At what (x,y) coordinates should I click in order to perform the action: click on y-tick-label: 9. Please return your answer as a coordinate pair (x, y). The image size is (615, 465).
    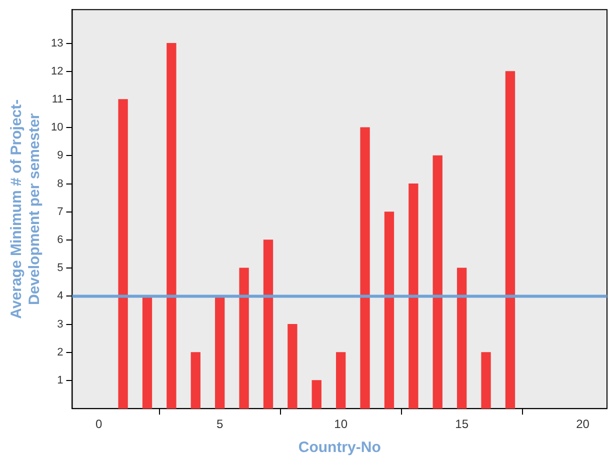
    Looking at the image, I should click on (60, 156).